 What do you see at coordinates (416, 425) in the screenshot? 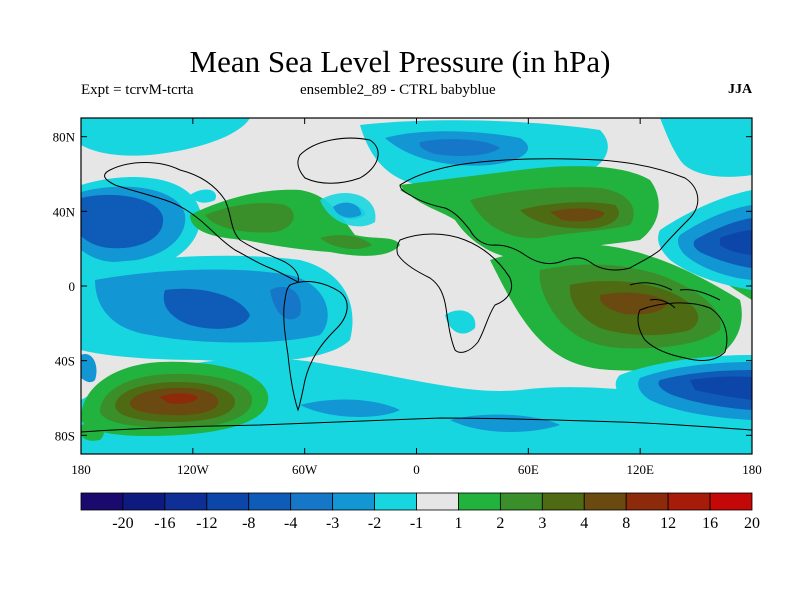
I see `antarctica-coast` at bounding box center [416, 425].